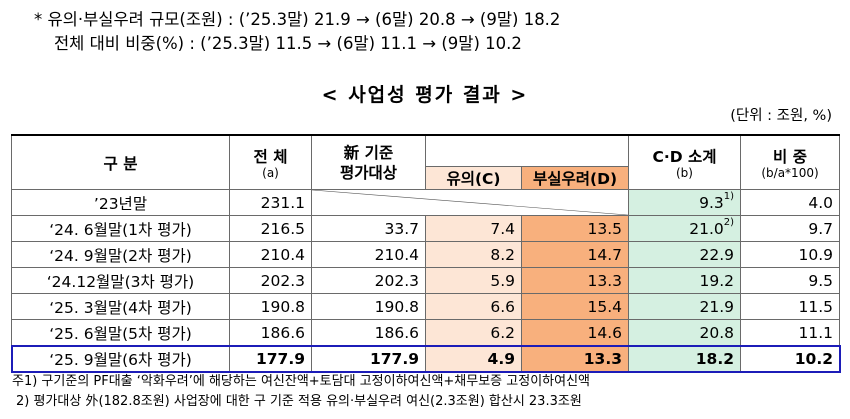 This screenshot has height=419, width=850. I want to click on header-yui: 유의(C), so click(473, 178).